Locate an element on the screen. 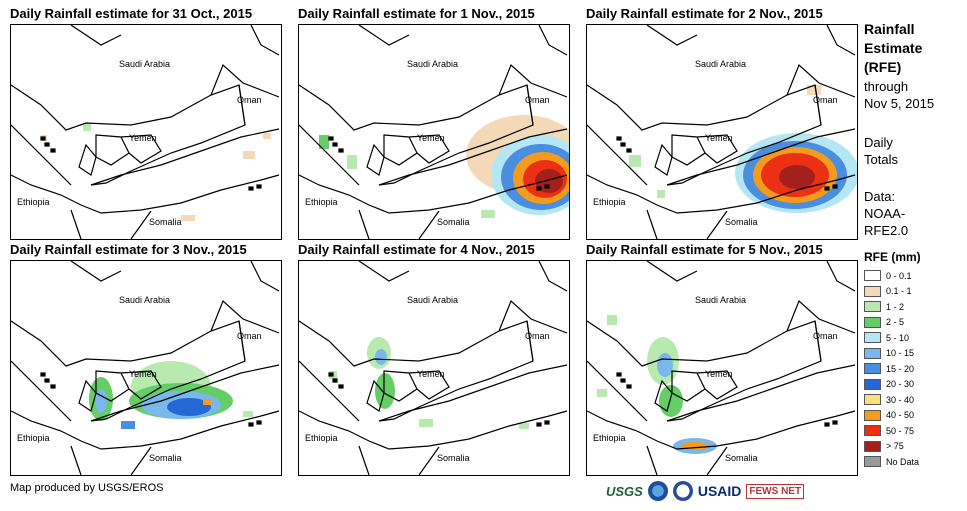 This screenshot has height=511, width=967. usgs-logo: USGS is located at coordinates (624, 491).